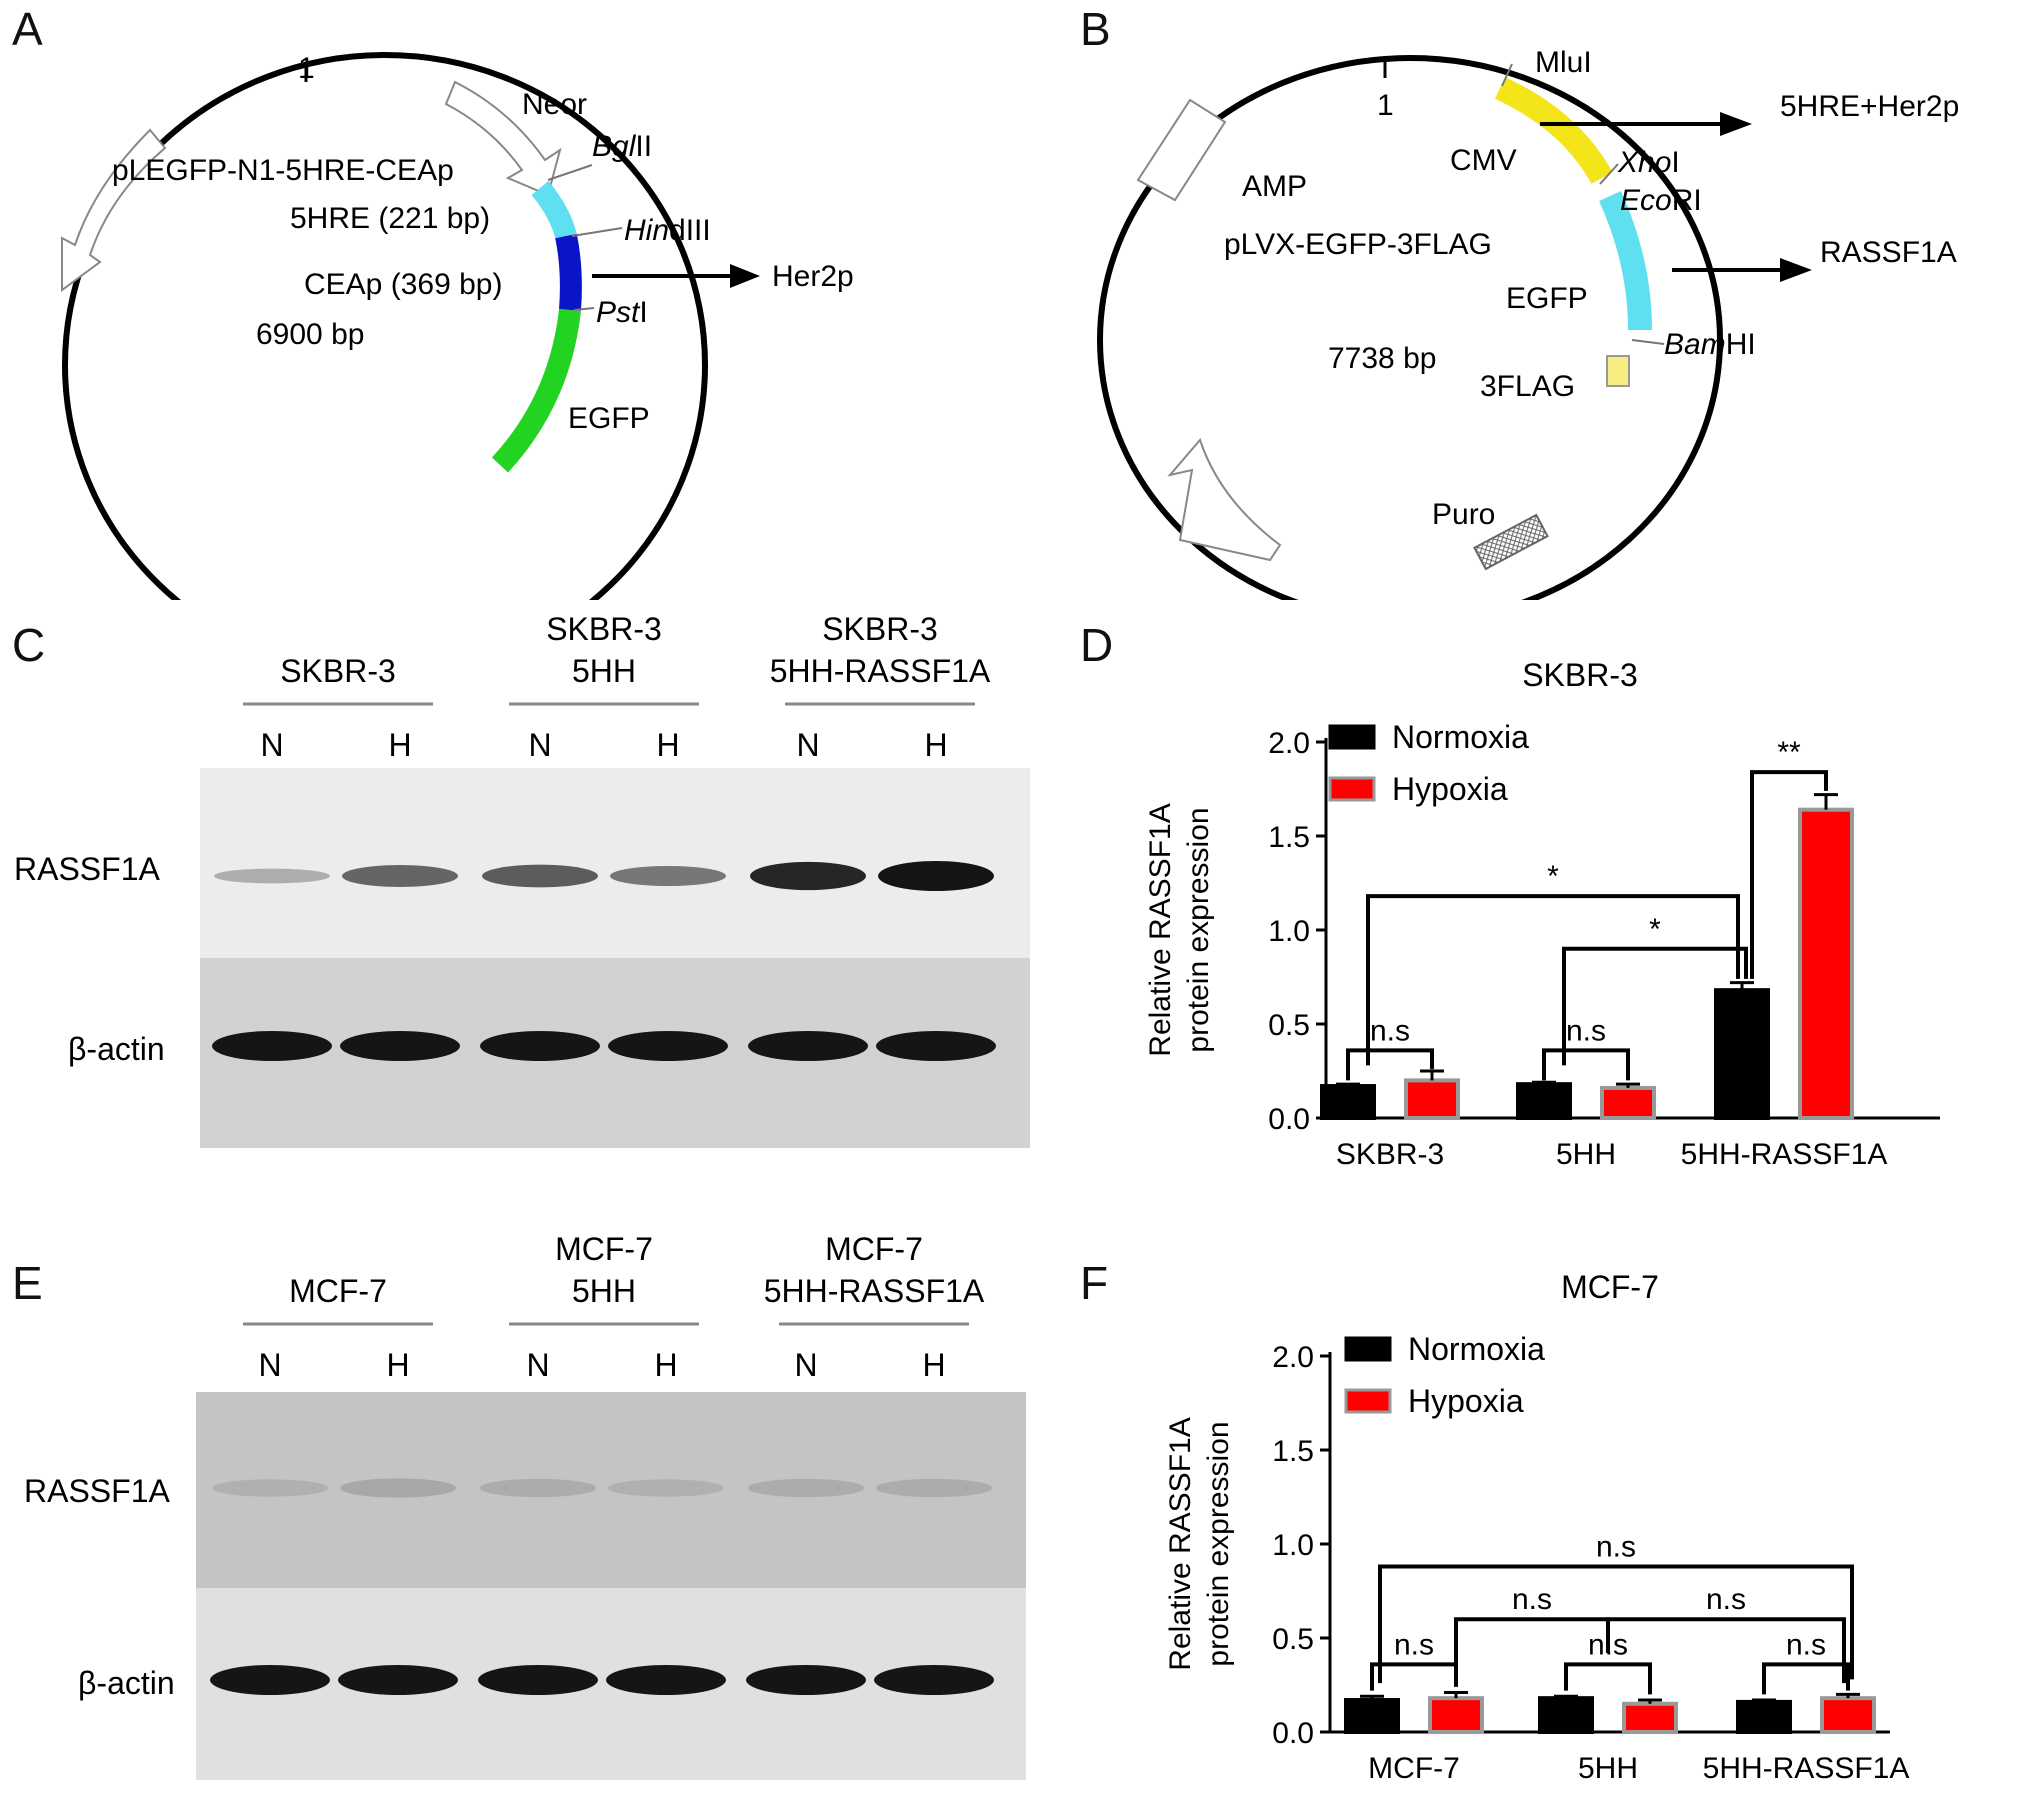 The height and width of the screenshot is (1799, 2032). Describe the element at coordinates (1385, 105) in the screenshot. I see `plasmid-b-origin-label: 1` at that location.